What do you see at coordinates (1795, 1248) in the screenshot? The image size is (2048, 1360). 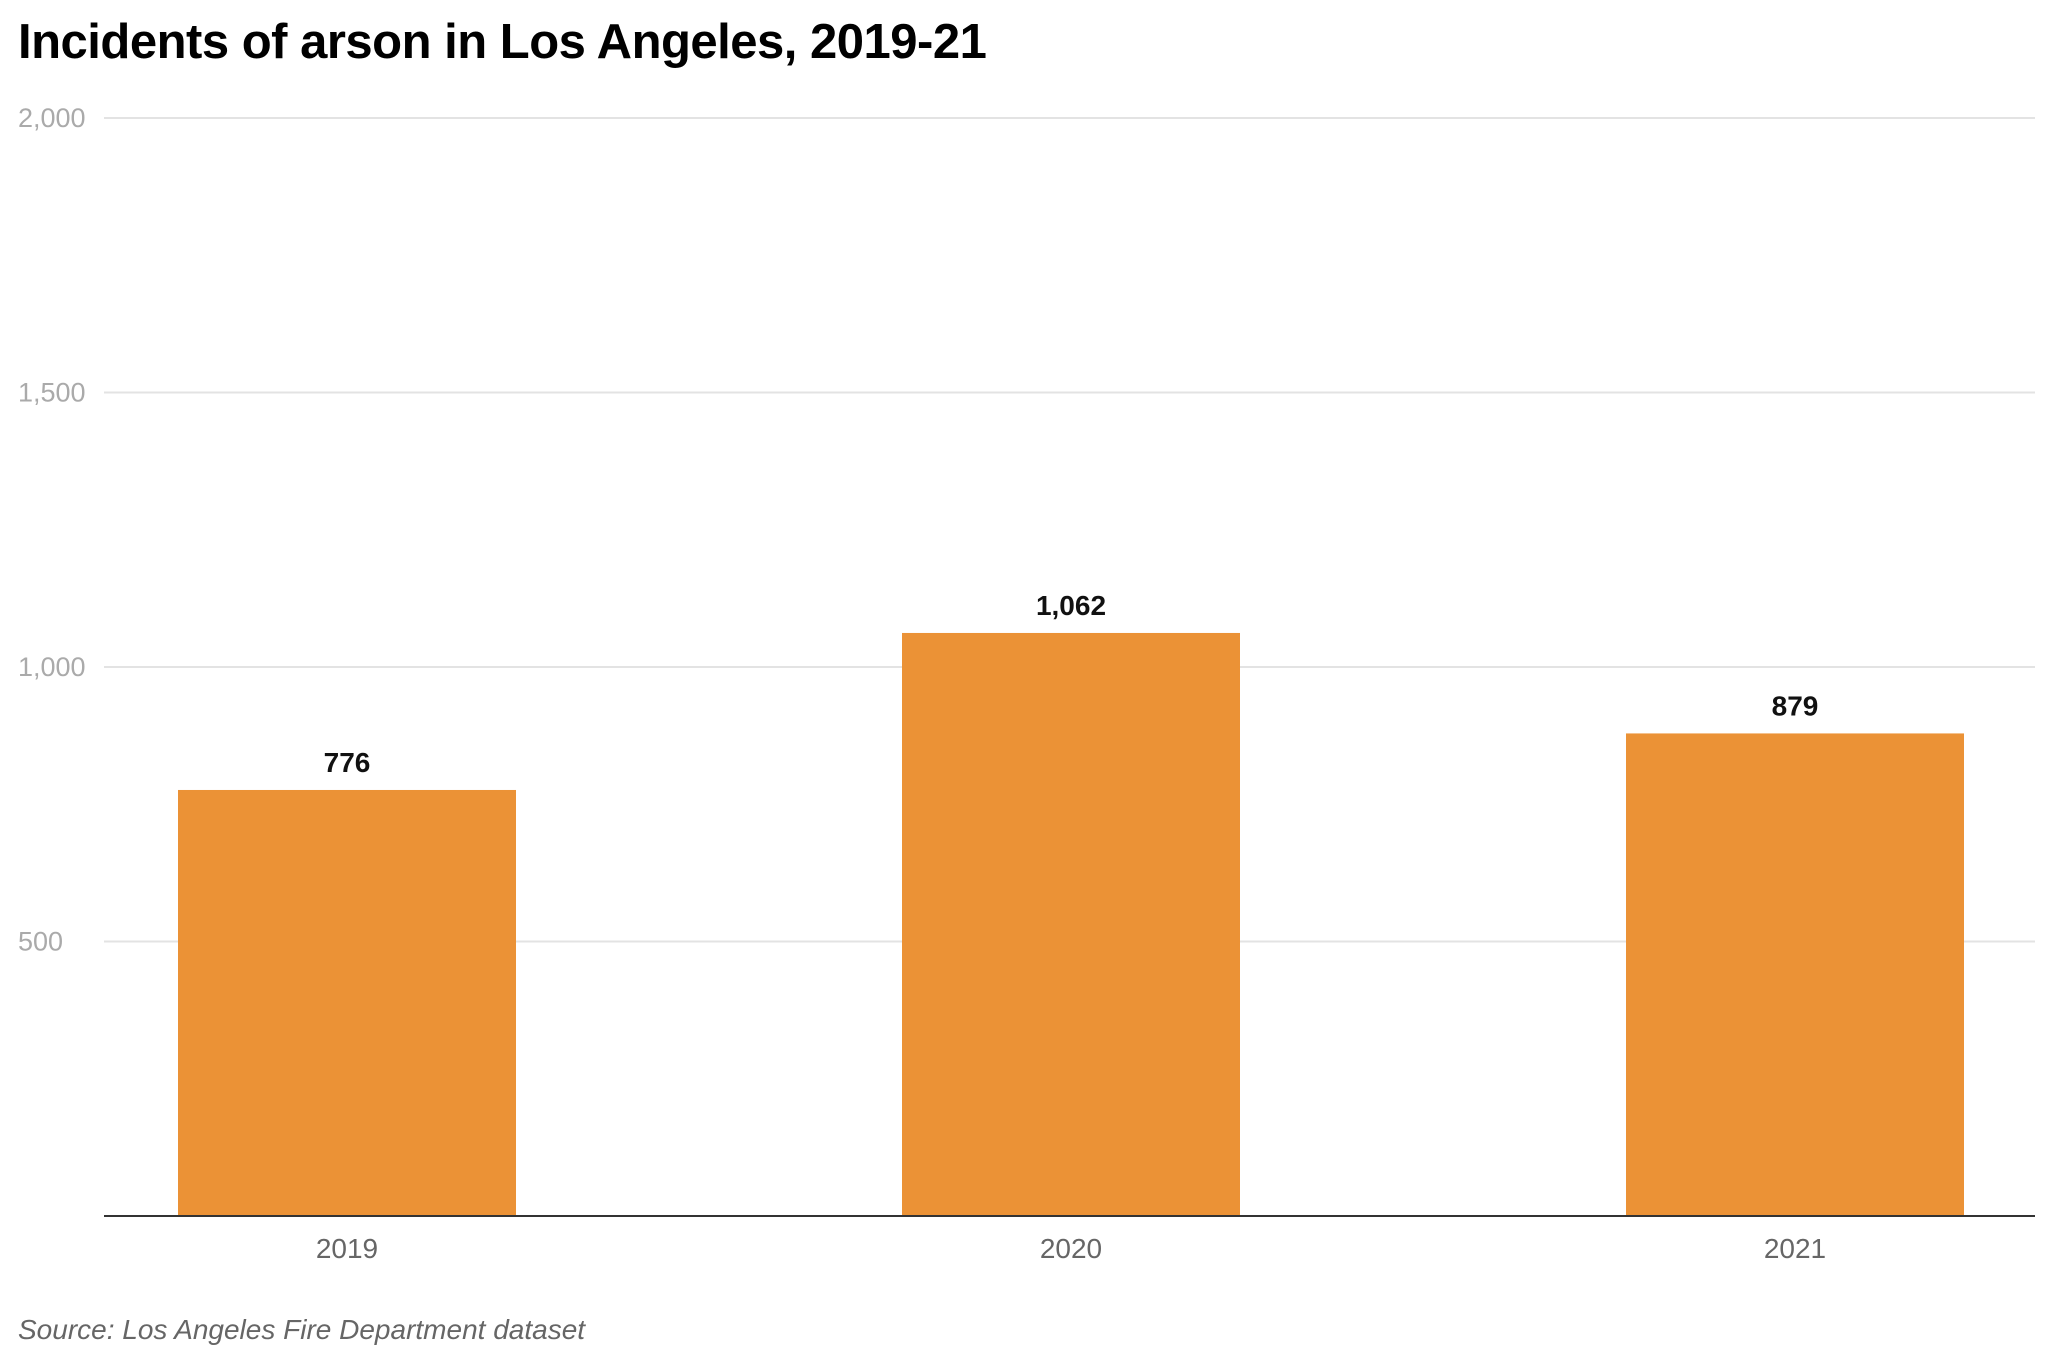 I see `x-tick-label: 2021` at bounding box center [1795, 1248].